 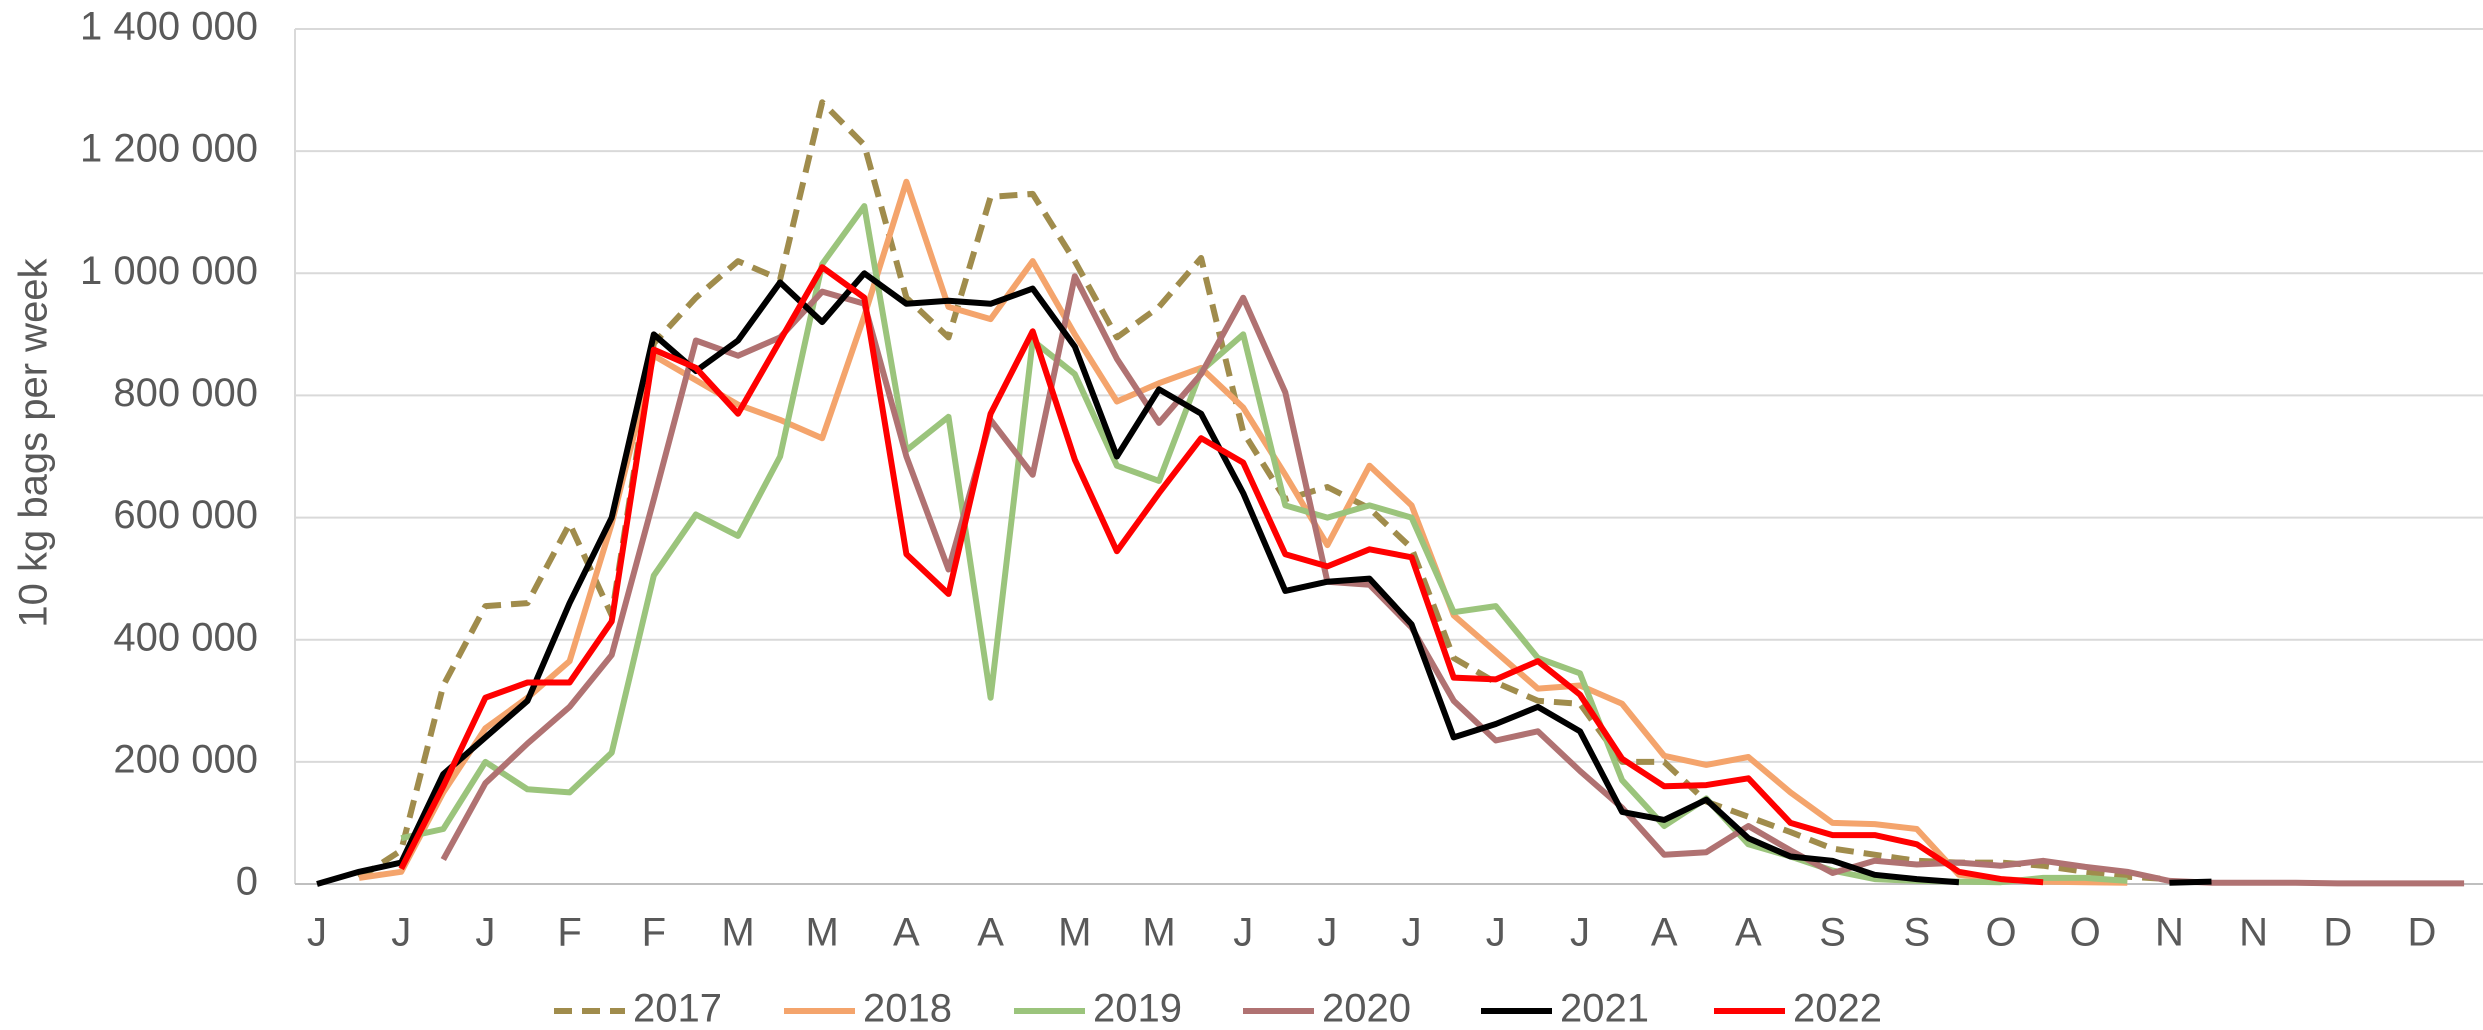 I want to click on legend-label: 2019, so click(x=1137, y=1008).